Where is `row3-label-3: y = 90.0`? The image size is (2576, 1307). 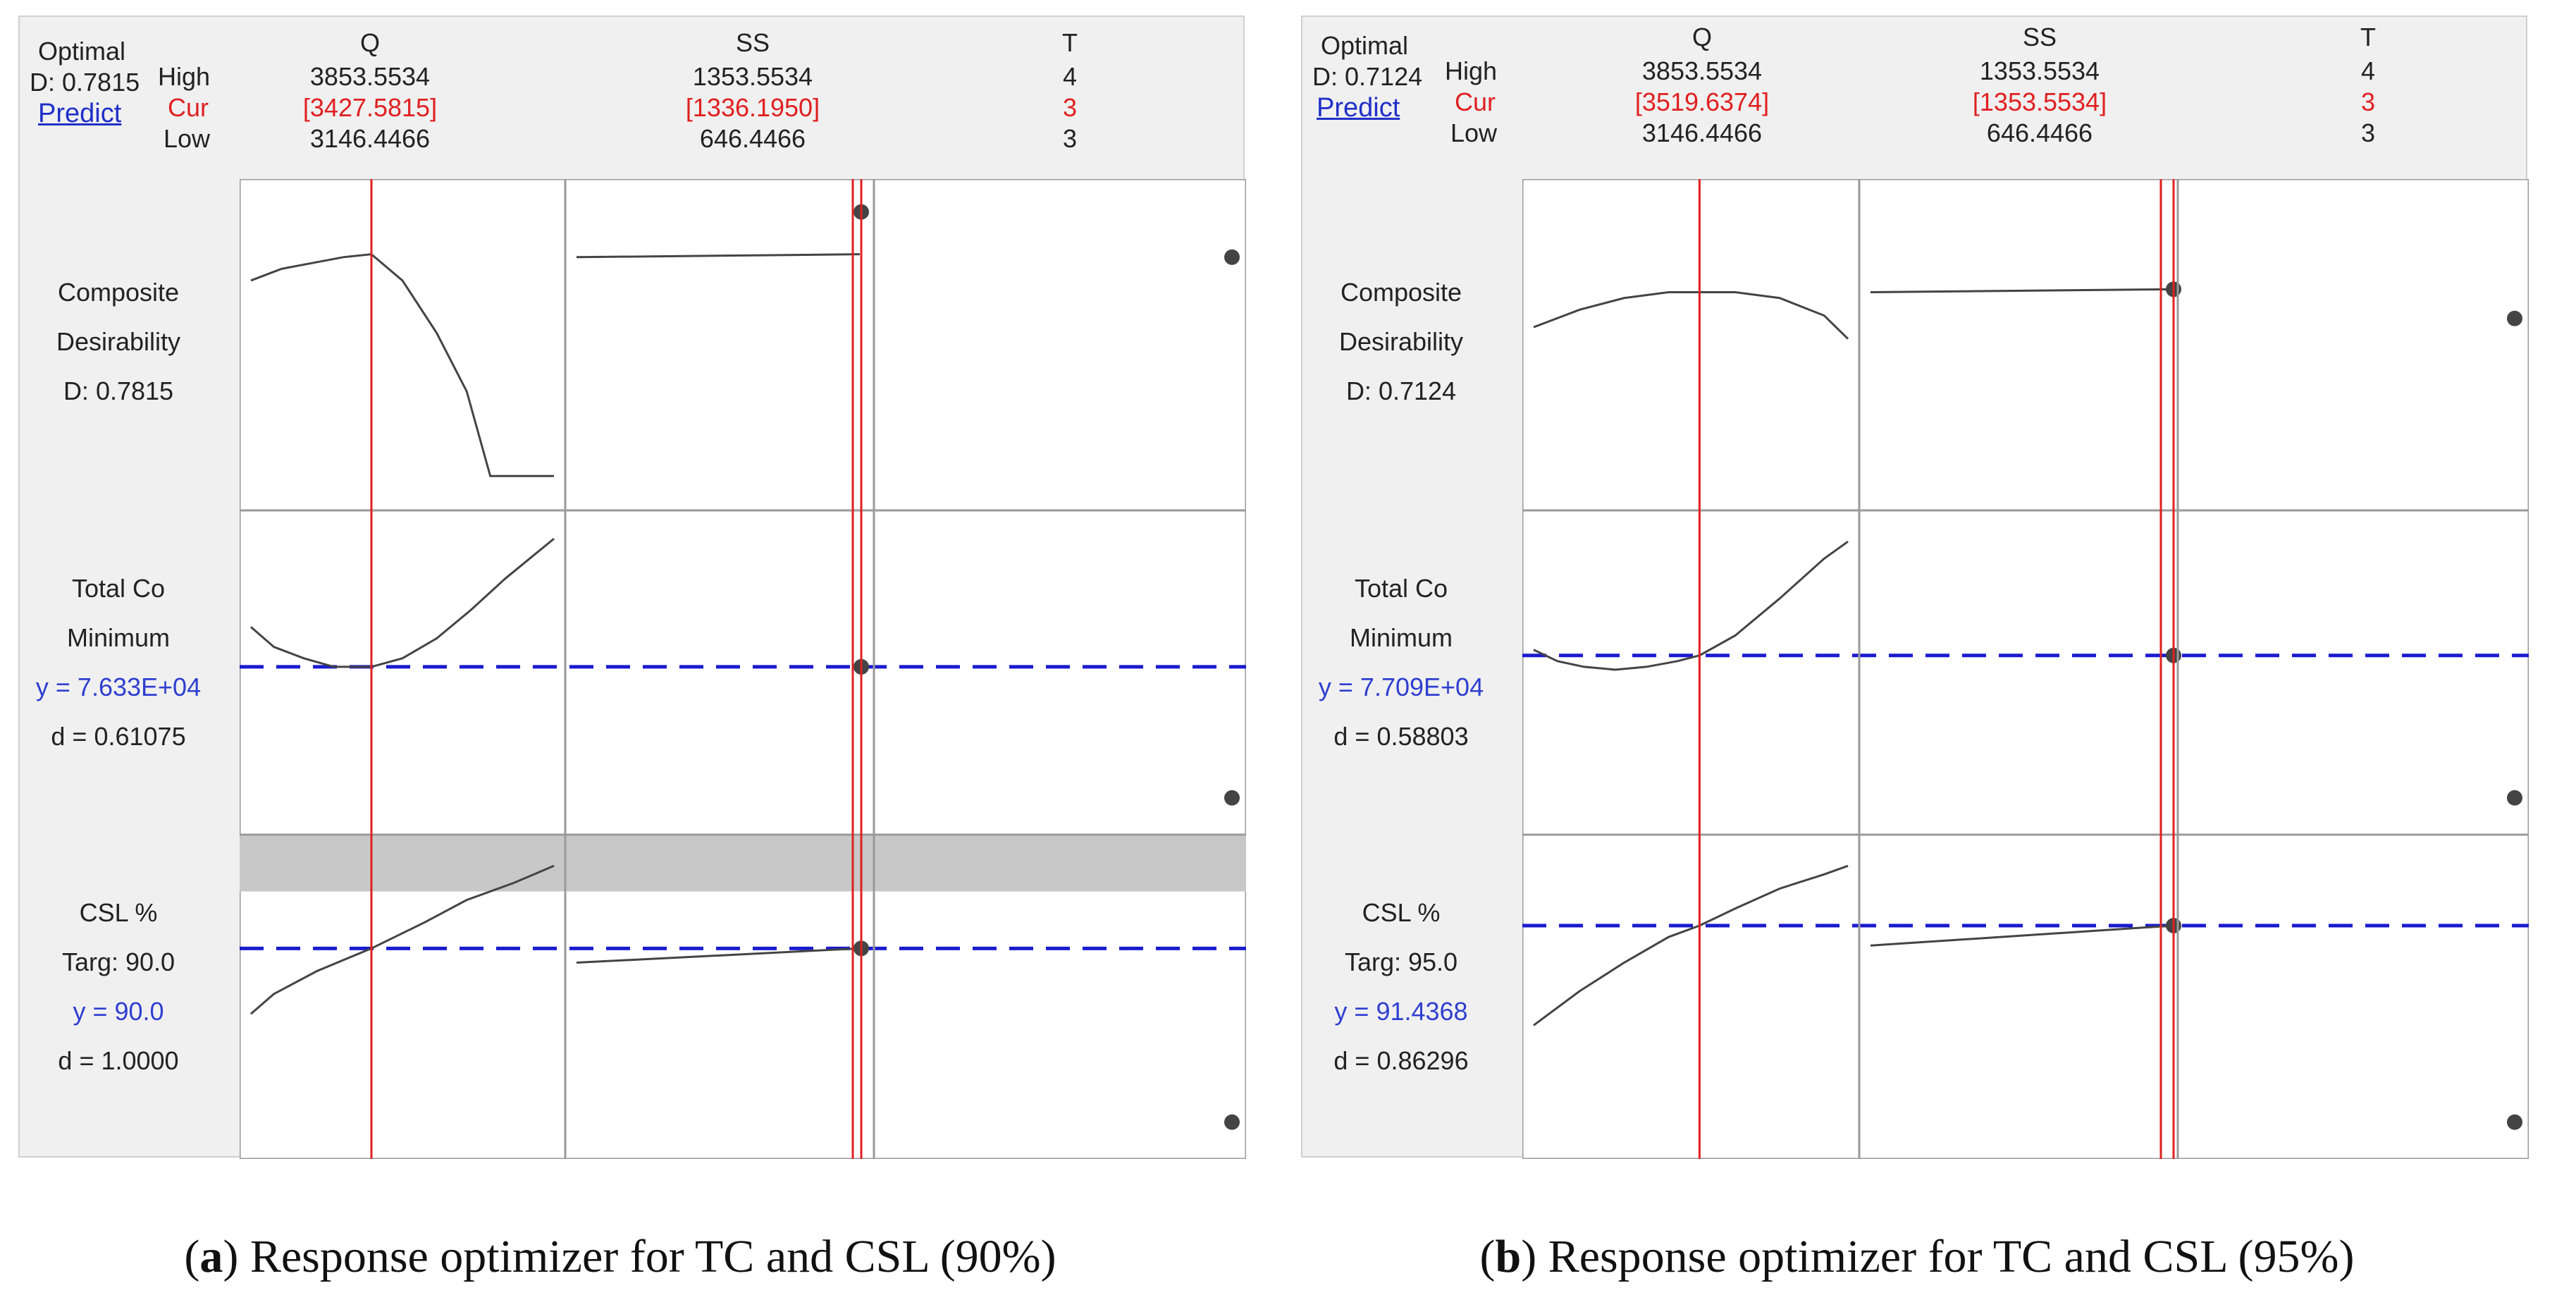
row3-label-3: y = 90.0 is located at coordinates (118, 1012).